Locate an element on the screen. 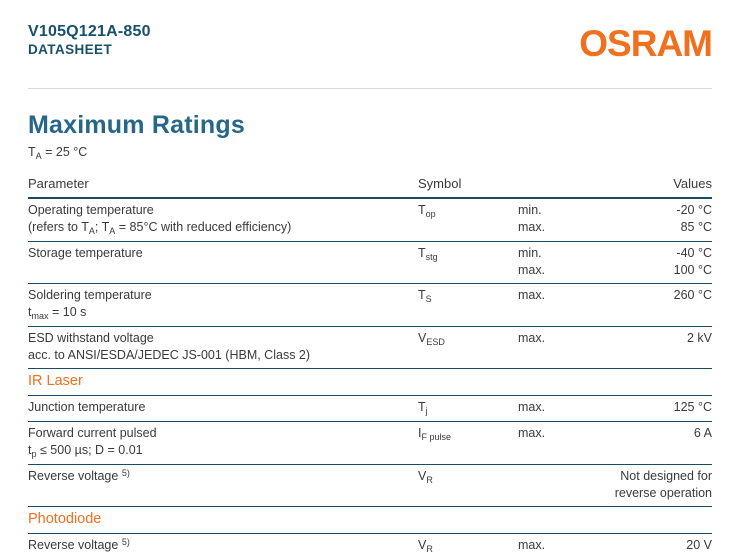 The height and width of the screenshot is (553, 740). osram-logo: OSRAM is located at coordinates (646, 43).